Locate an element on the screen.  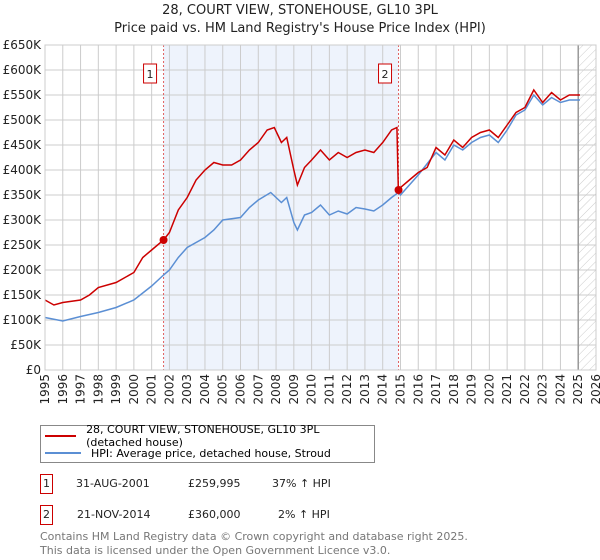
x-tick-label: 2010 is located at coordinates (312, 389).